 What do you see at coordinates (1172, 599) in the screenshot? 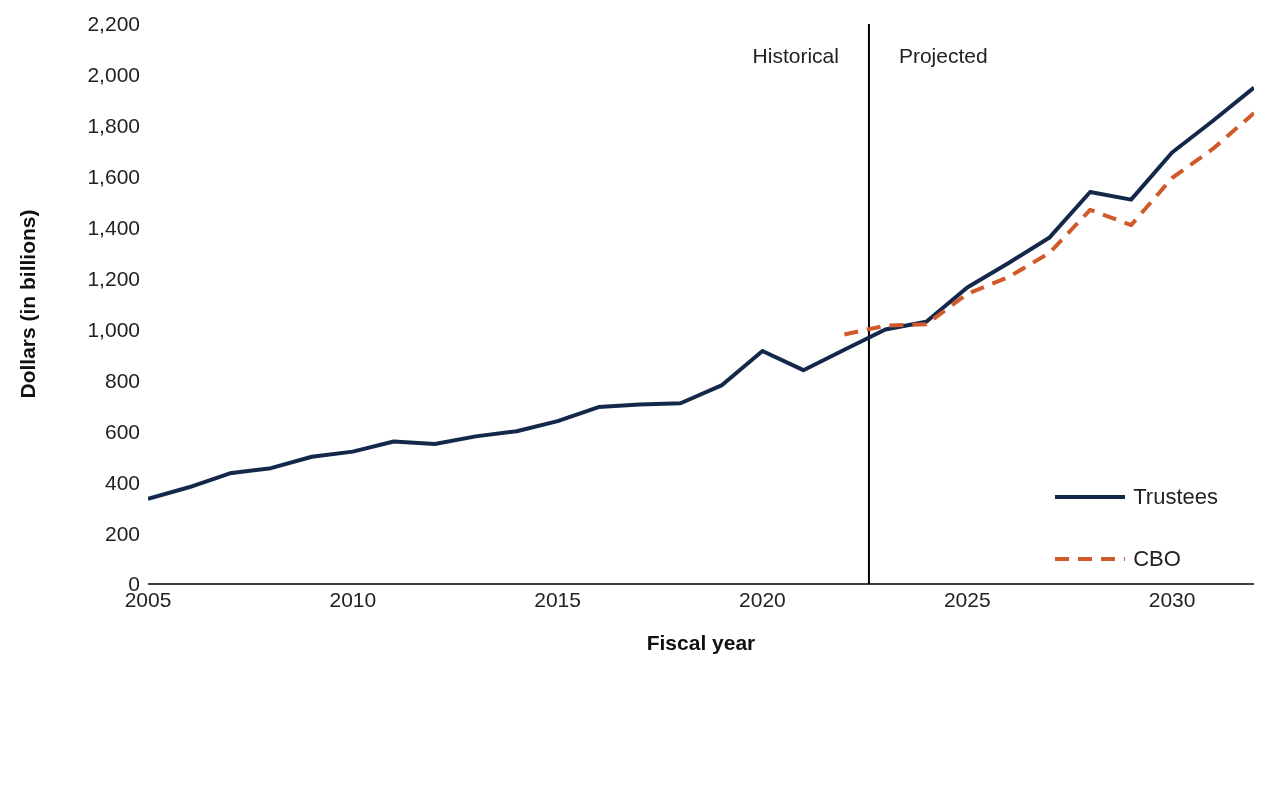
I see `x-tick-label: 2030` at bounding box center [1172, 599].